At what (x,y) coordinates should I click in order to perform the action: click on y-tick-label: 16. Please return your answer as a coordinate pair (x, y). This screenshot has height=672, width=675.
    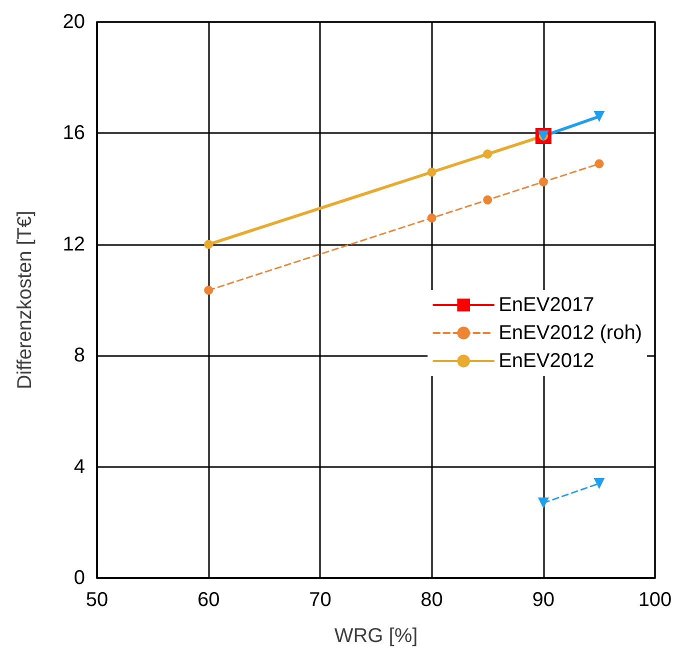
    Looking at the image, I should click on (73, 133).